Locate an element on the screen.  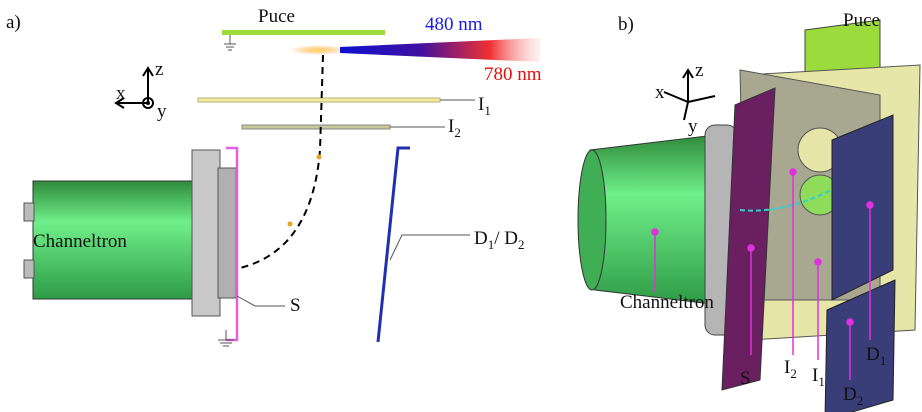
laser-beam is located at coordinates (440, 50).